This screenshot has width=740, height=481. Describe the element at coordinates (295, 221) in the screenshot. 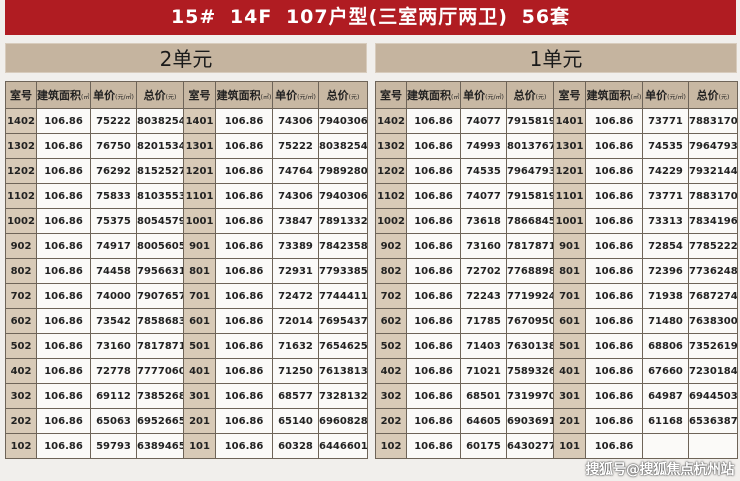

I see `cell-unit-price: 73847` at that location.